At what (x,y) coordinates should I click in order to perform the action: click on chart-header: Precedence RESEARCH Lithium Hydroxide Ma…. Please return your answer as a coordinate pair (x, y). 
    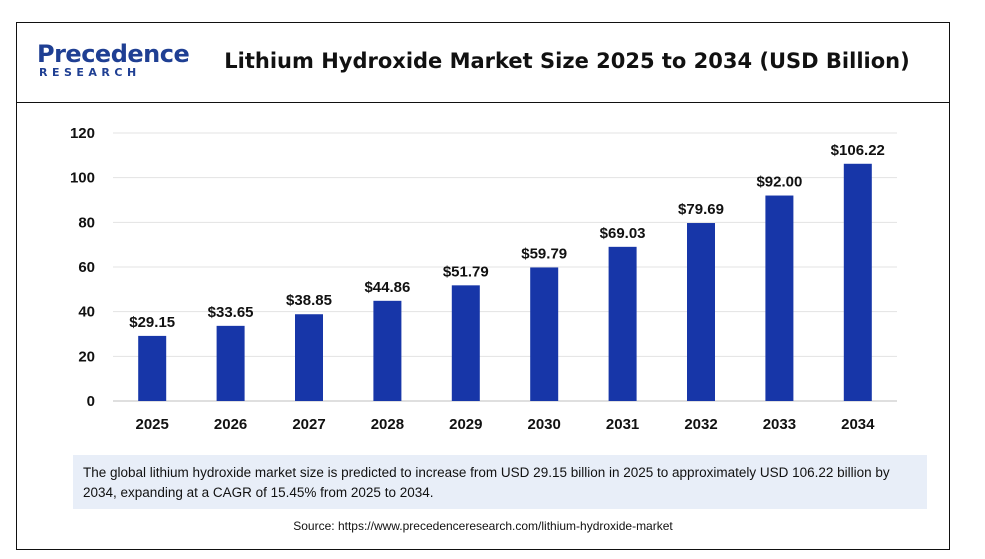
    Looking at the image, I should click on (483, 63).